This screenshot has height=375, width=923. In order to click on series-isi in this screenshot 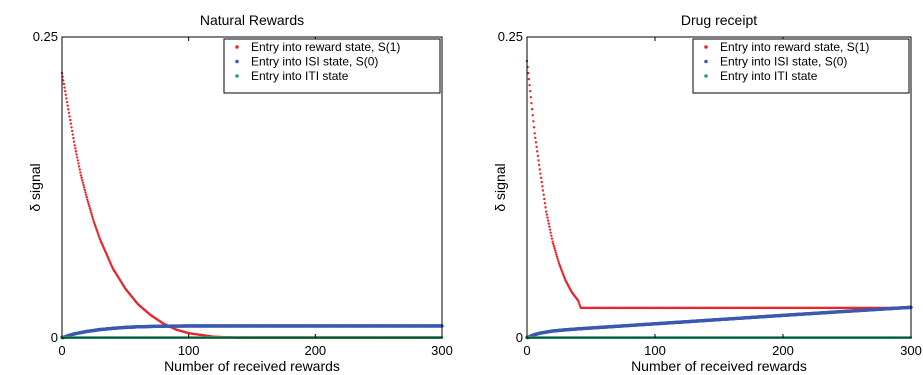, I will do `click(252, 332)`.